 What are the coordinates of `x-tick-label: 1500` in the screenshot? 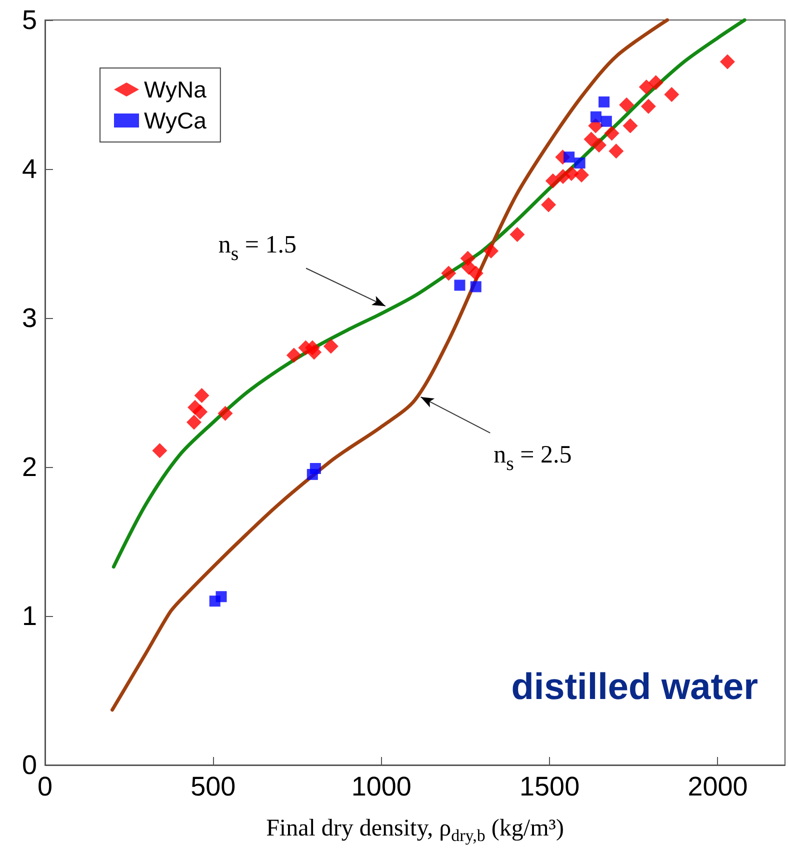 It's located at (550, 787).